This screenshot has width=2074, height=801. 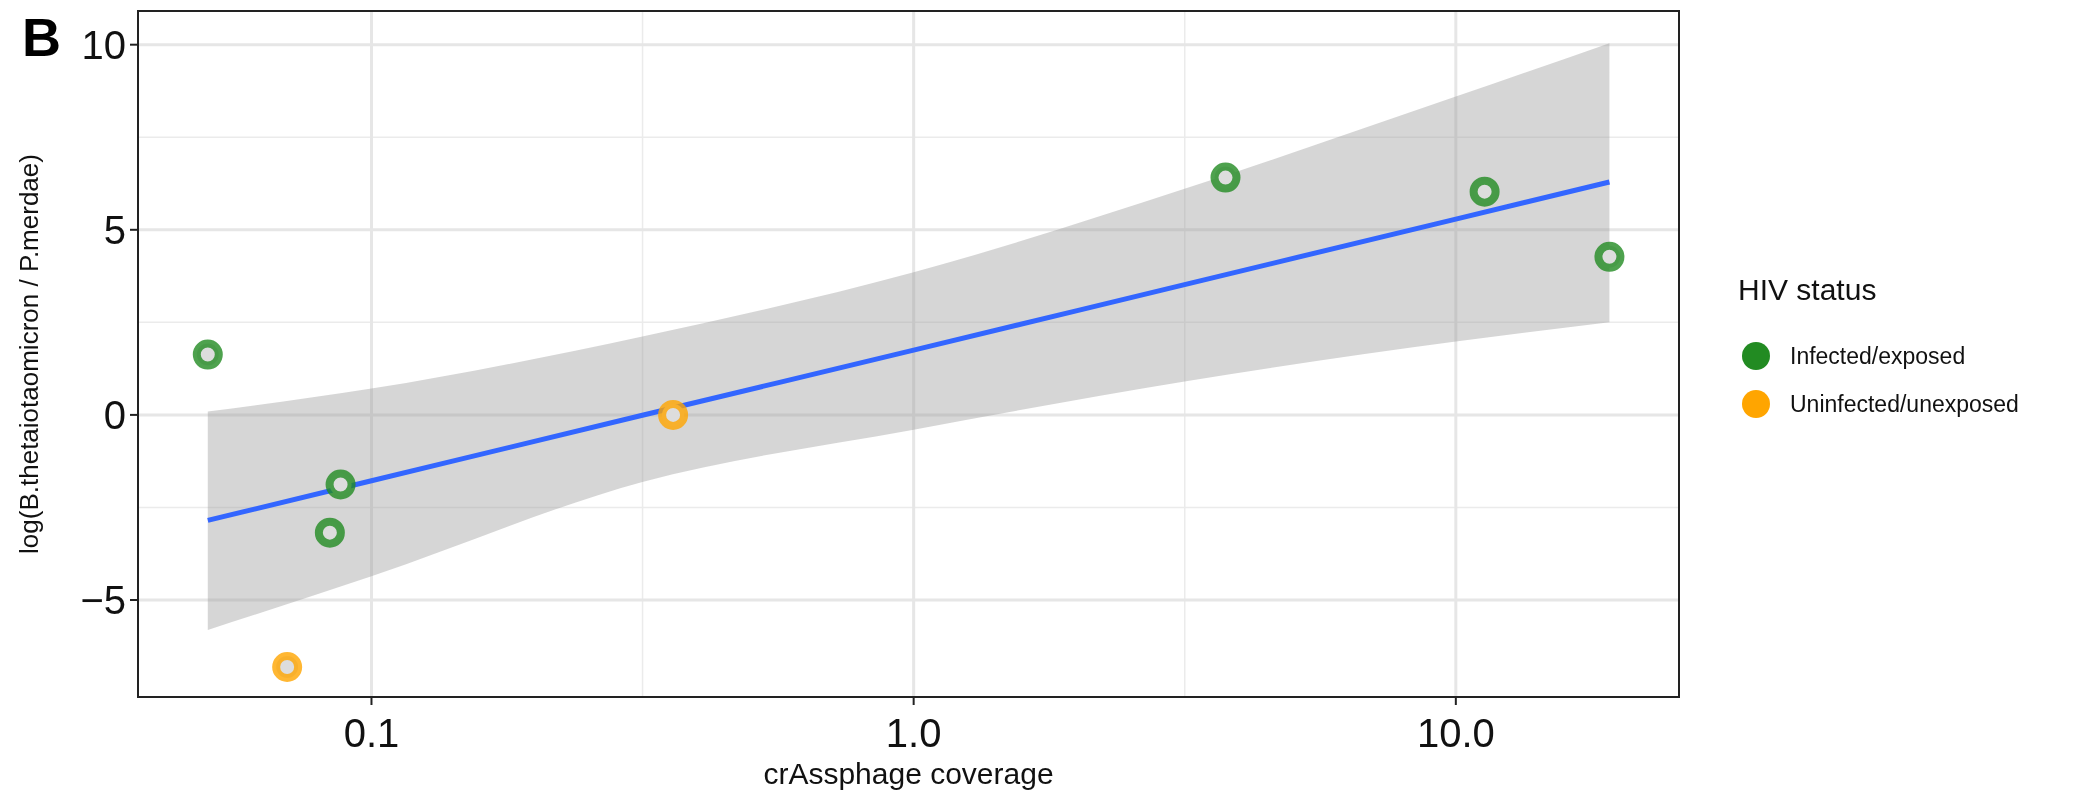 I want to click on y-tick-label: 0, so click(x=114, y=414).